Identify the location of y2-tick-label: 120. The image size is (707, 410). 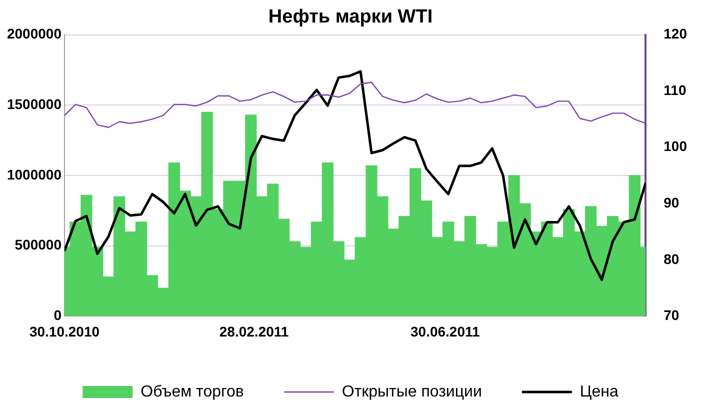
(676, 34).